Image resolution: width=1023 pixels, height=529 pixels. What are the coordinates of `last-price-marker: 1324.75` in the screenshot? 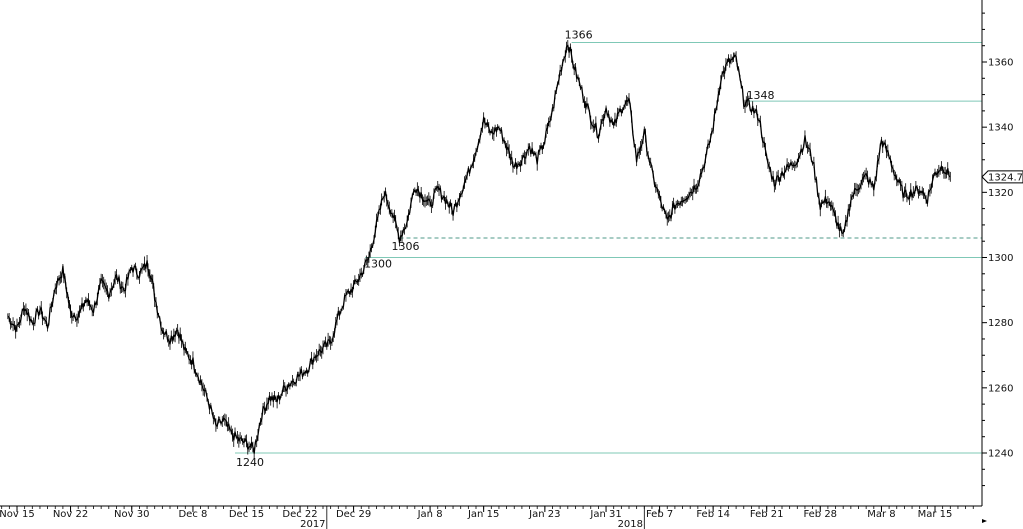 It's located at (1002, 177).